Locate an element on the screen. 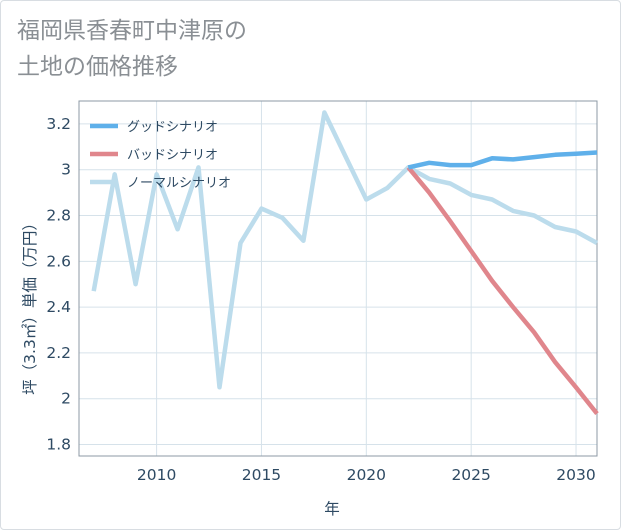 This screenshot has width=621, height=530. y-axis-ticks: 1.8 2 2.2 2.4 2.6 2.8 3 3.2 is located at coordinates (58, 284).